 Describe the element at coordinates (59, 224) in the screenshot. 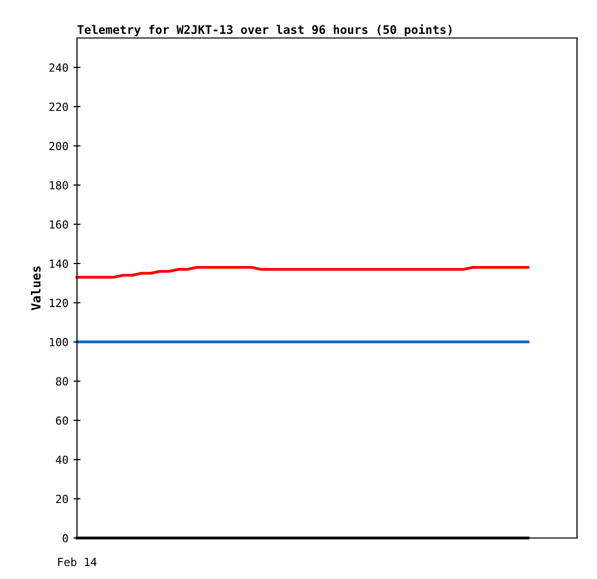

I see `y-tick-label: 160` at that location.